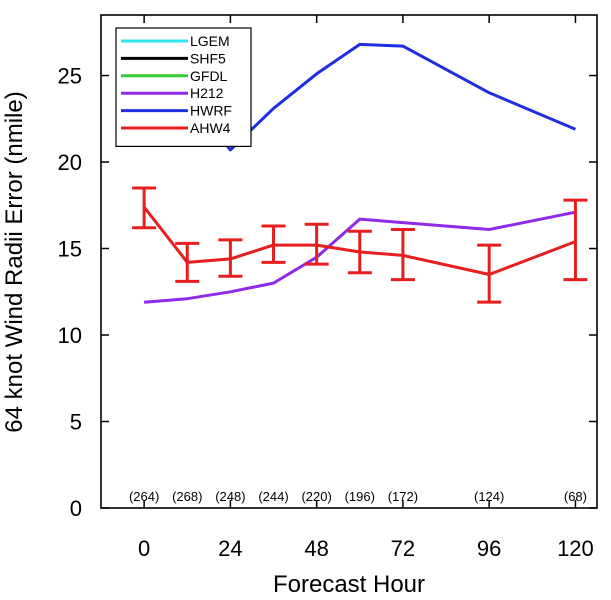 This screenshot has width=611, height=600. What do you see at coordinates (70, 335) in the screenshot?
I see `y-tick-label: 10` at bounding box center [70, 335].